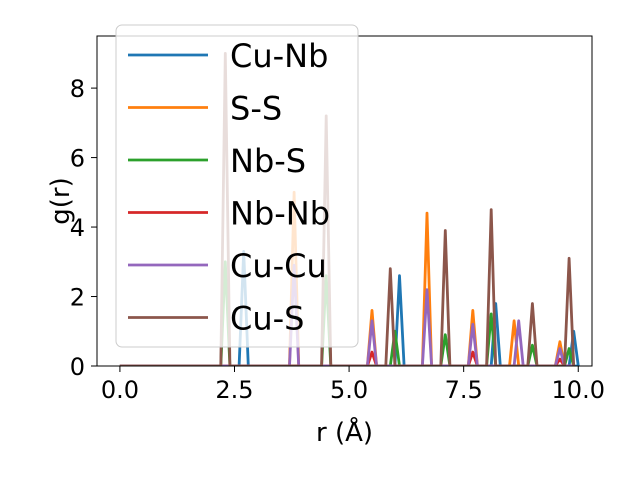 The height and width of the screenshot is (480, 640). What do you see at coordinates (77, 159) in the screenshot?
I see `y-tick-label: 6` at bounding box center [77, 159].